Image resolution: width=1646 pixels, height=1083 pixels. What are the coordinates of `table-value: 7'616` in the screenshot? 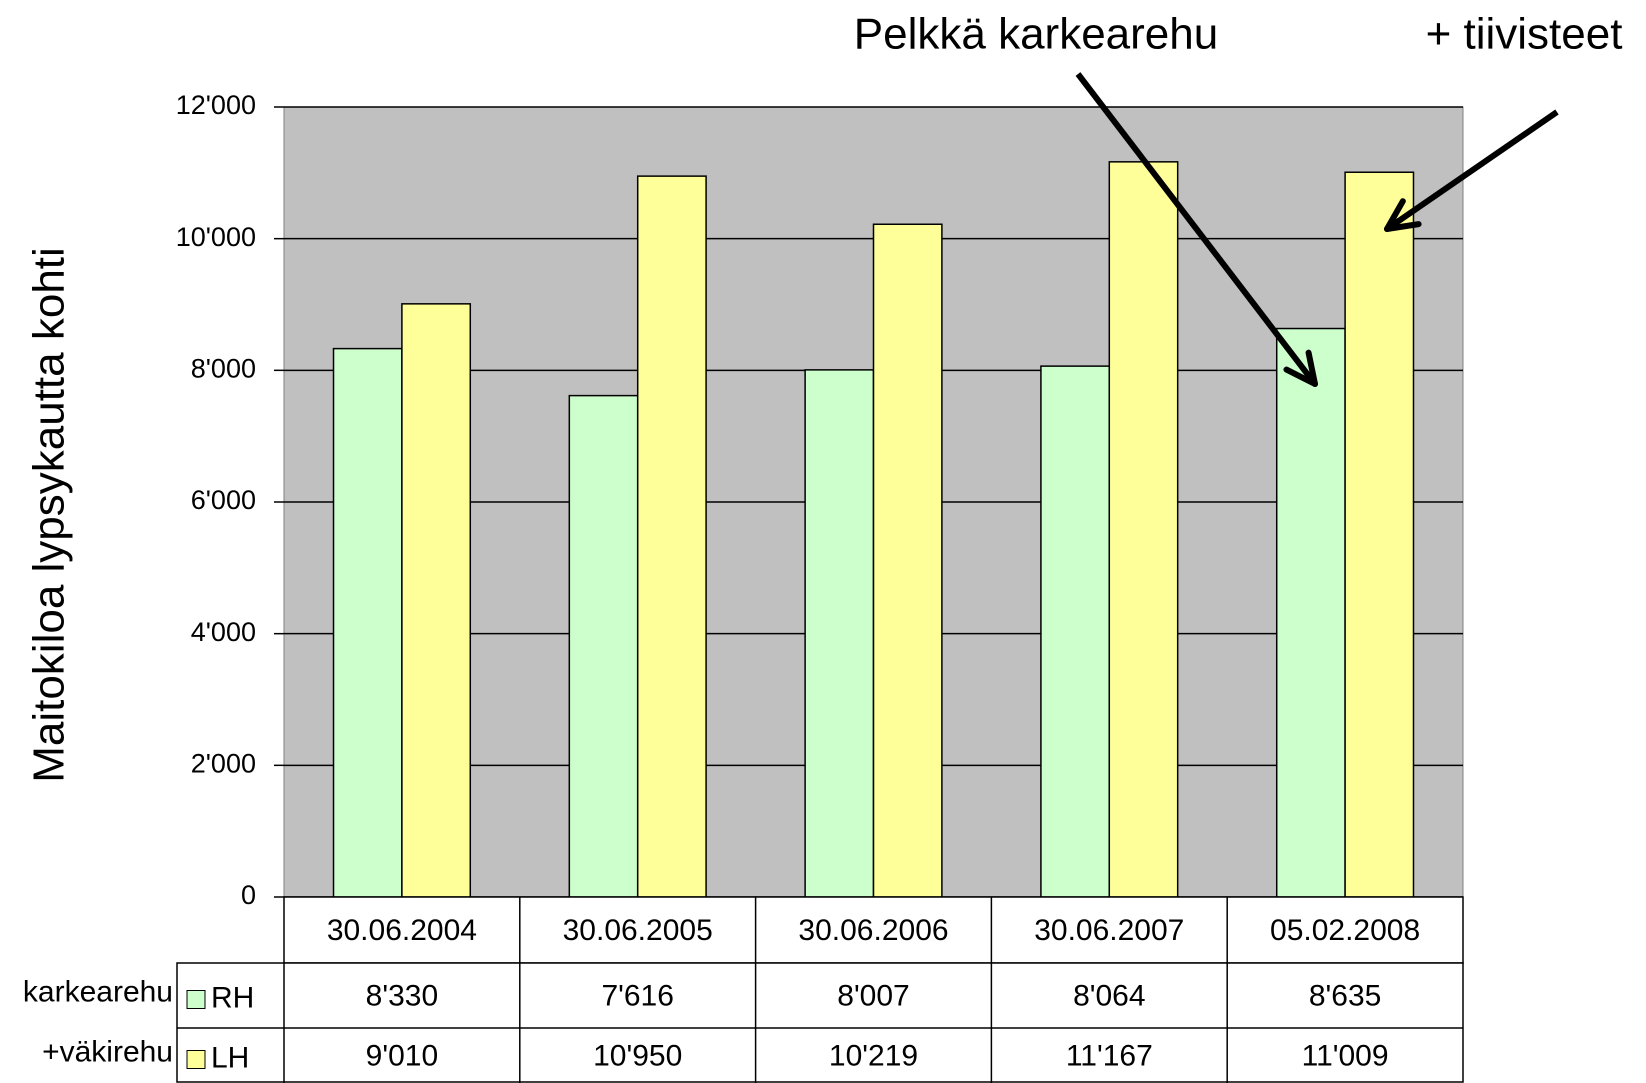 It's located at (637, 995).